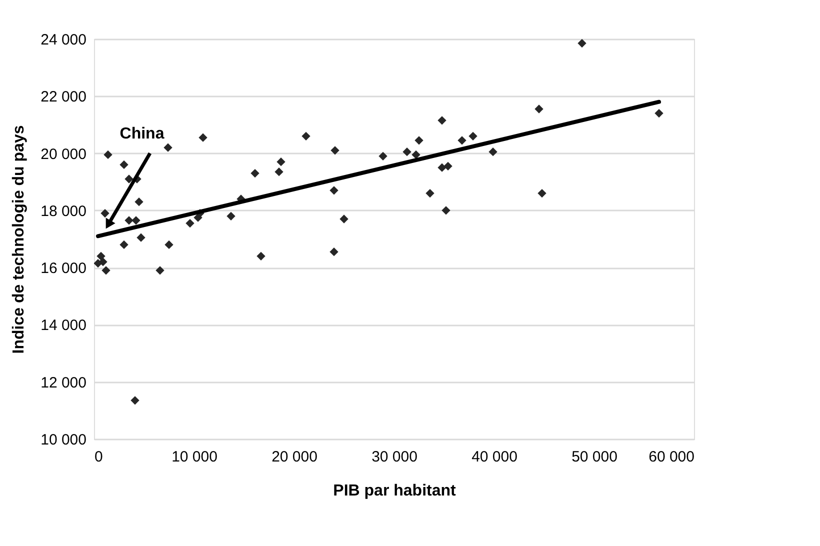 This screenshot has height=546, width=820. What do you see at coordinates (63, 440) in the screenshot?
I see `y-tick-label: 10 000` at bounding box center [63, 440].